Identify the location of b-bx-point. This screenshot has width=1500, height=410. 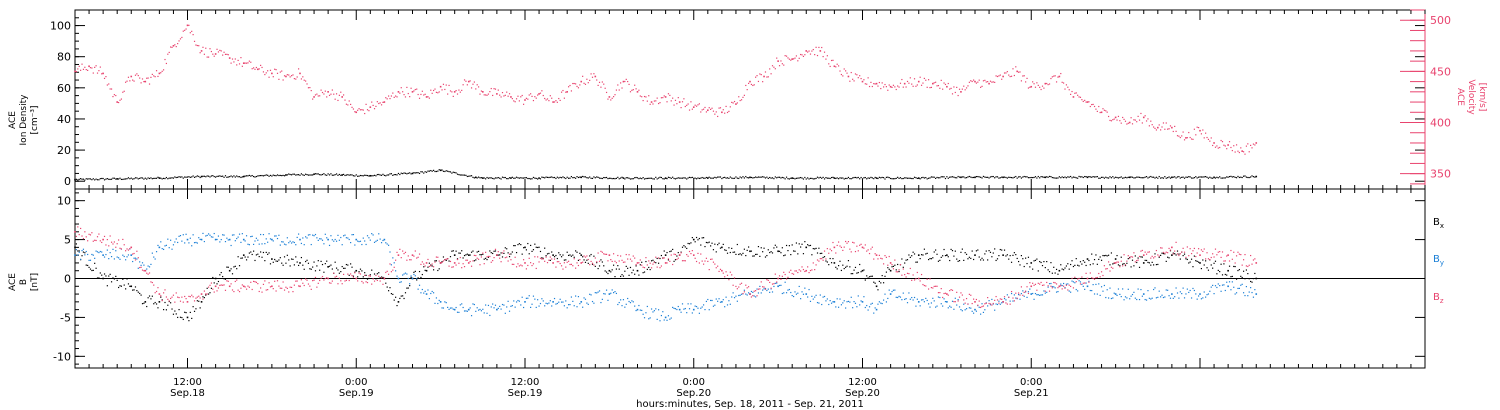
(665, 255).